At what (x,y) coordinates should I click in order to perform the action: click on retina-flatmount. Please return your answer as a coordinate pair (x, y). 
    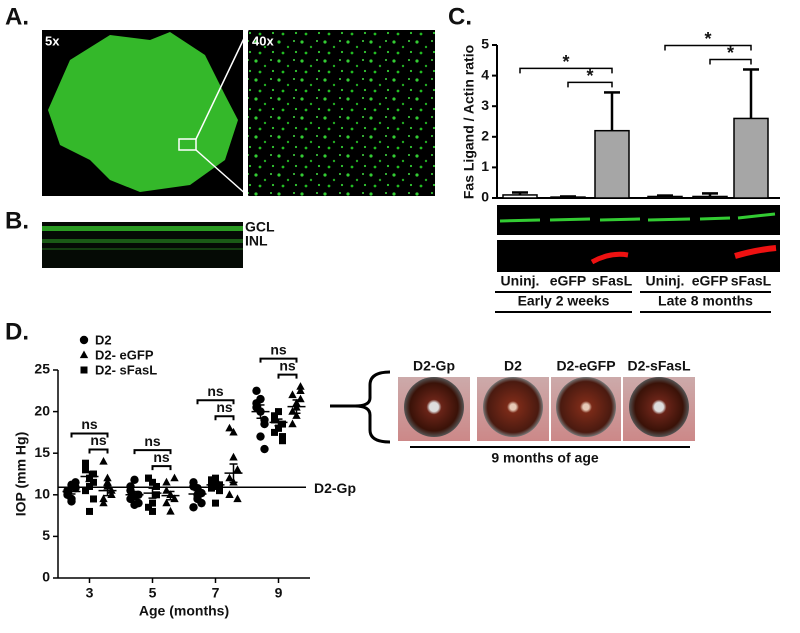
    Looking at the image, I should click on (143, 112).